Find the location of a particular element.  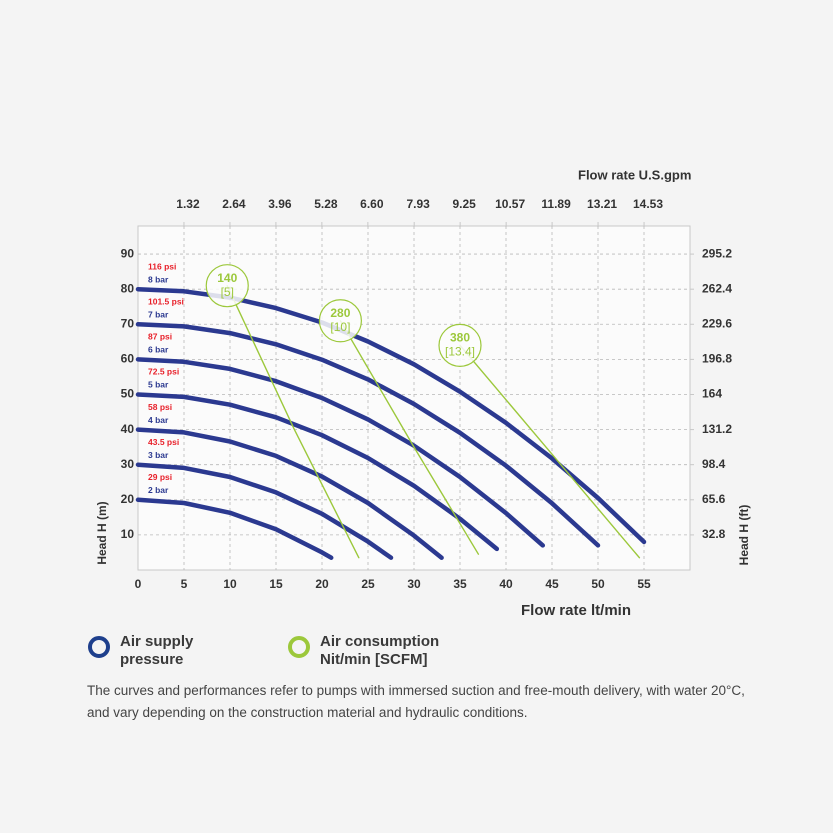

y2-tick-label: 65.6 is located at coordinates (714, 499).